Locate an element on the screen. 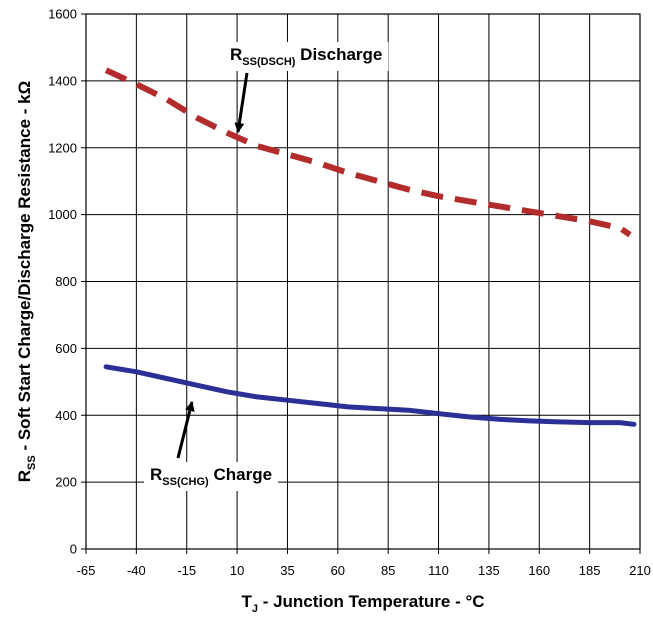  annotation-discharge-background is located at coordinates (306, 56).